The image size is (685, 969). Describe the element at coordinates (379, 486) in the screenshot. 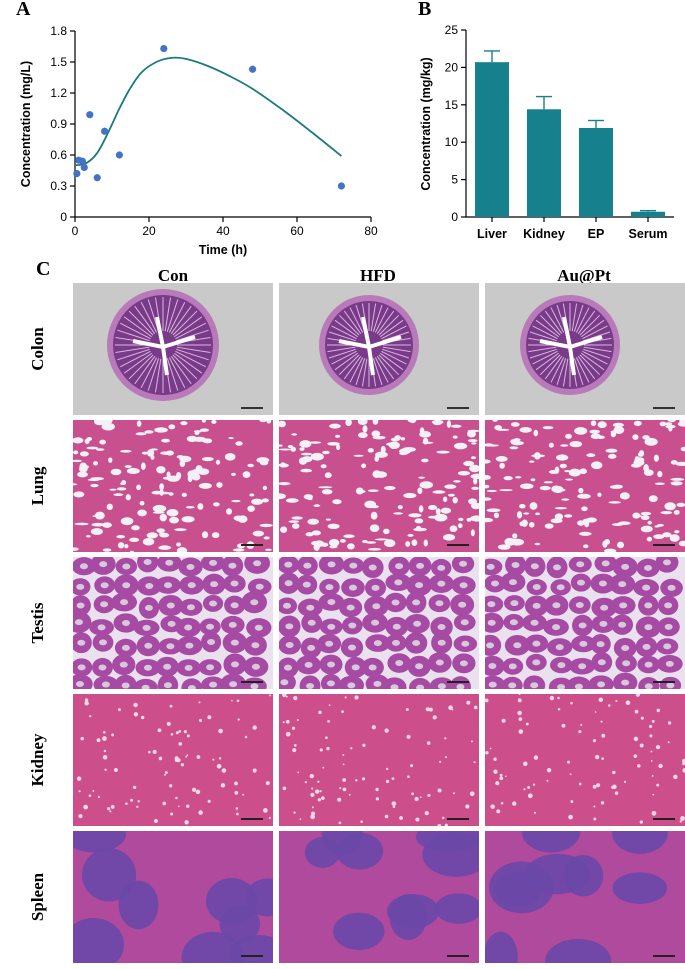

I see `histology-image-lung` at that location.